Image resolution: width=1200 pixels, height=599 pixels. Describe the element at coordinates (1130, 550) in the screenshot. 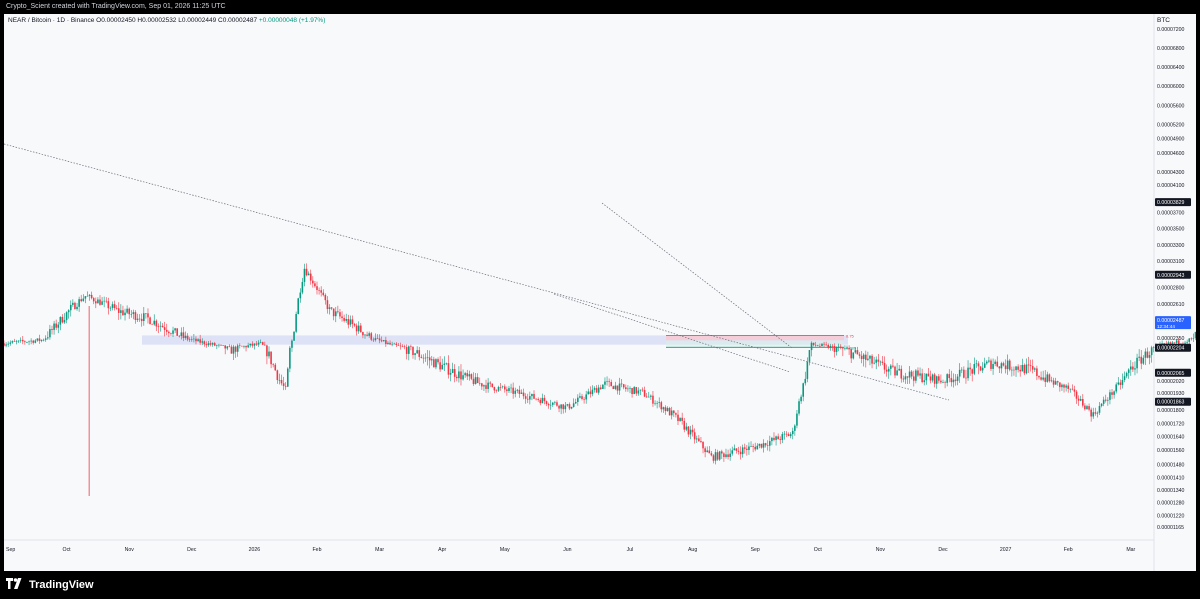

I see `time-tick-label: Mar` at that location.